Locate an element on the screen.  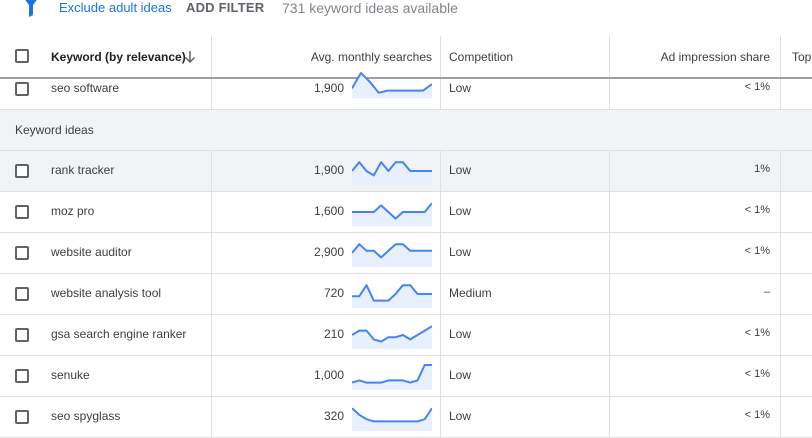
column-header-impression-share: Ad impression share is located at coordinates (715, 57).